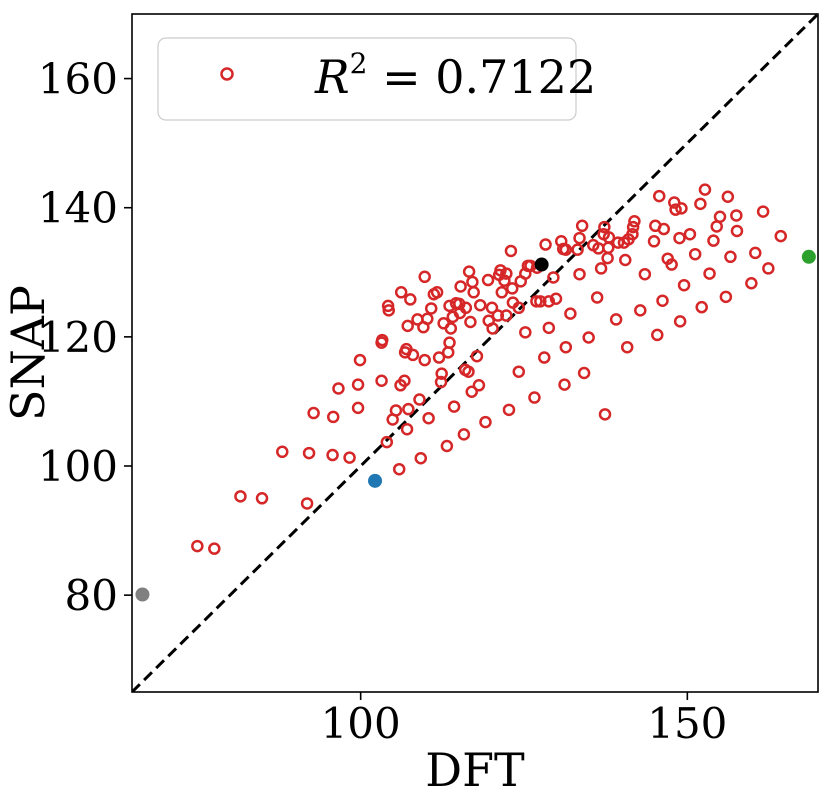 The image size is (831, 802). What do you see at coordinates (332, 77) in the screenshot?
I see `legend-r: R` at bounding box center [332, 77].